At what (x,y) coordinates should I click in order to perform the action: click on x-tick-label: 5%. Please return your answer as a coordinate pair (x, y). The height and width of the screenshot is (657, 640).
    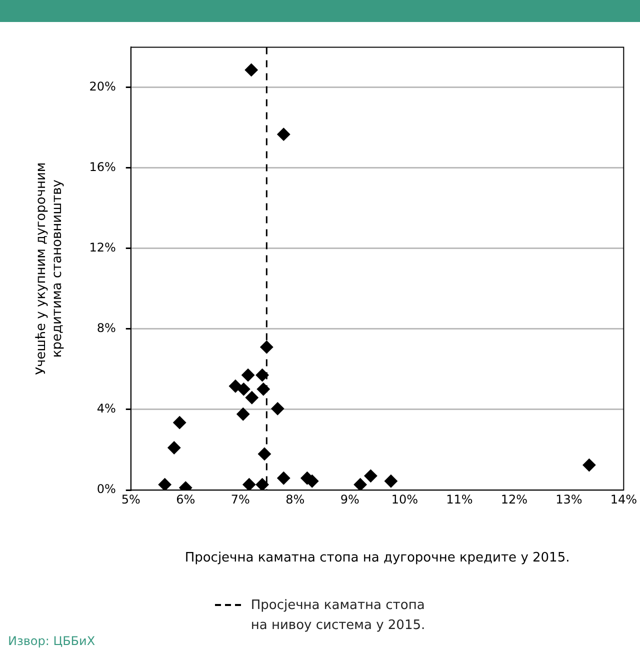
    Looking at the image, I should click on (130, 499).